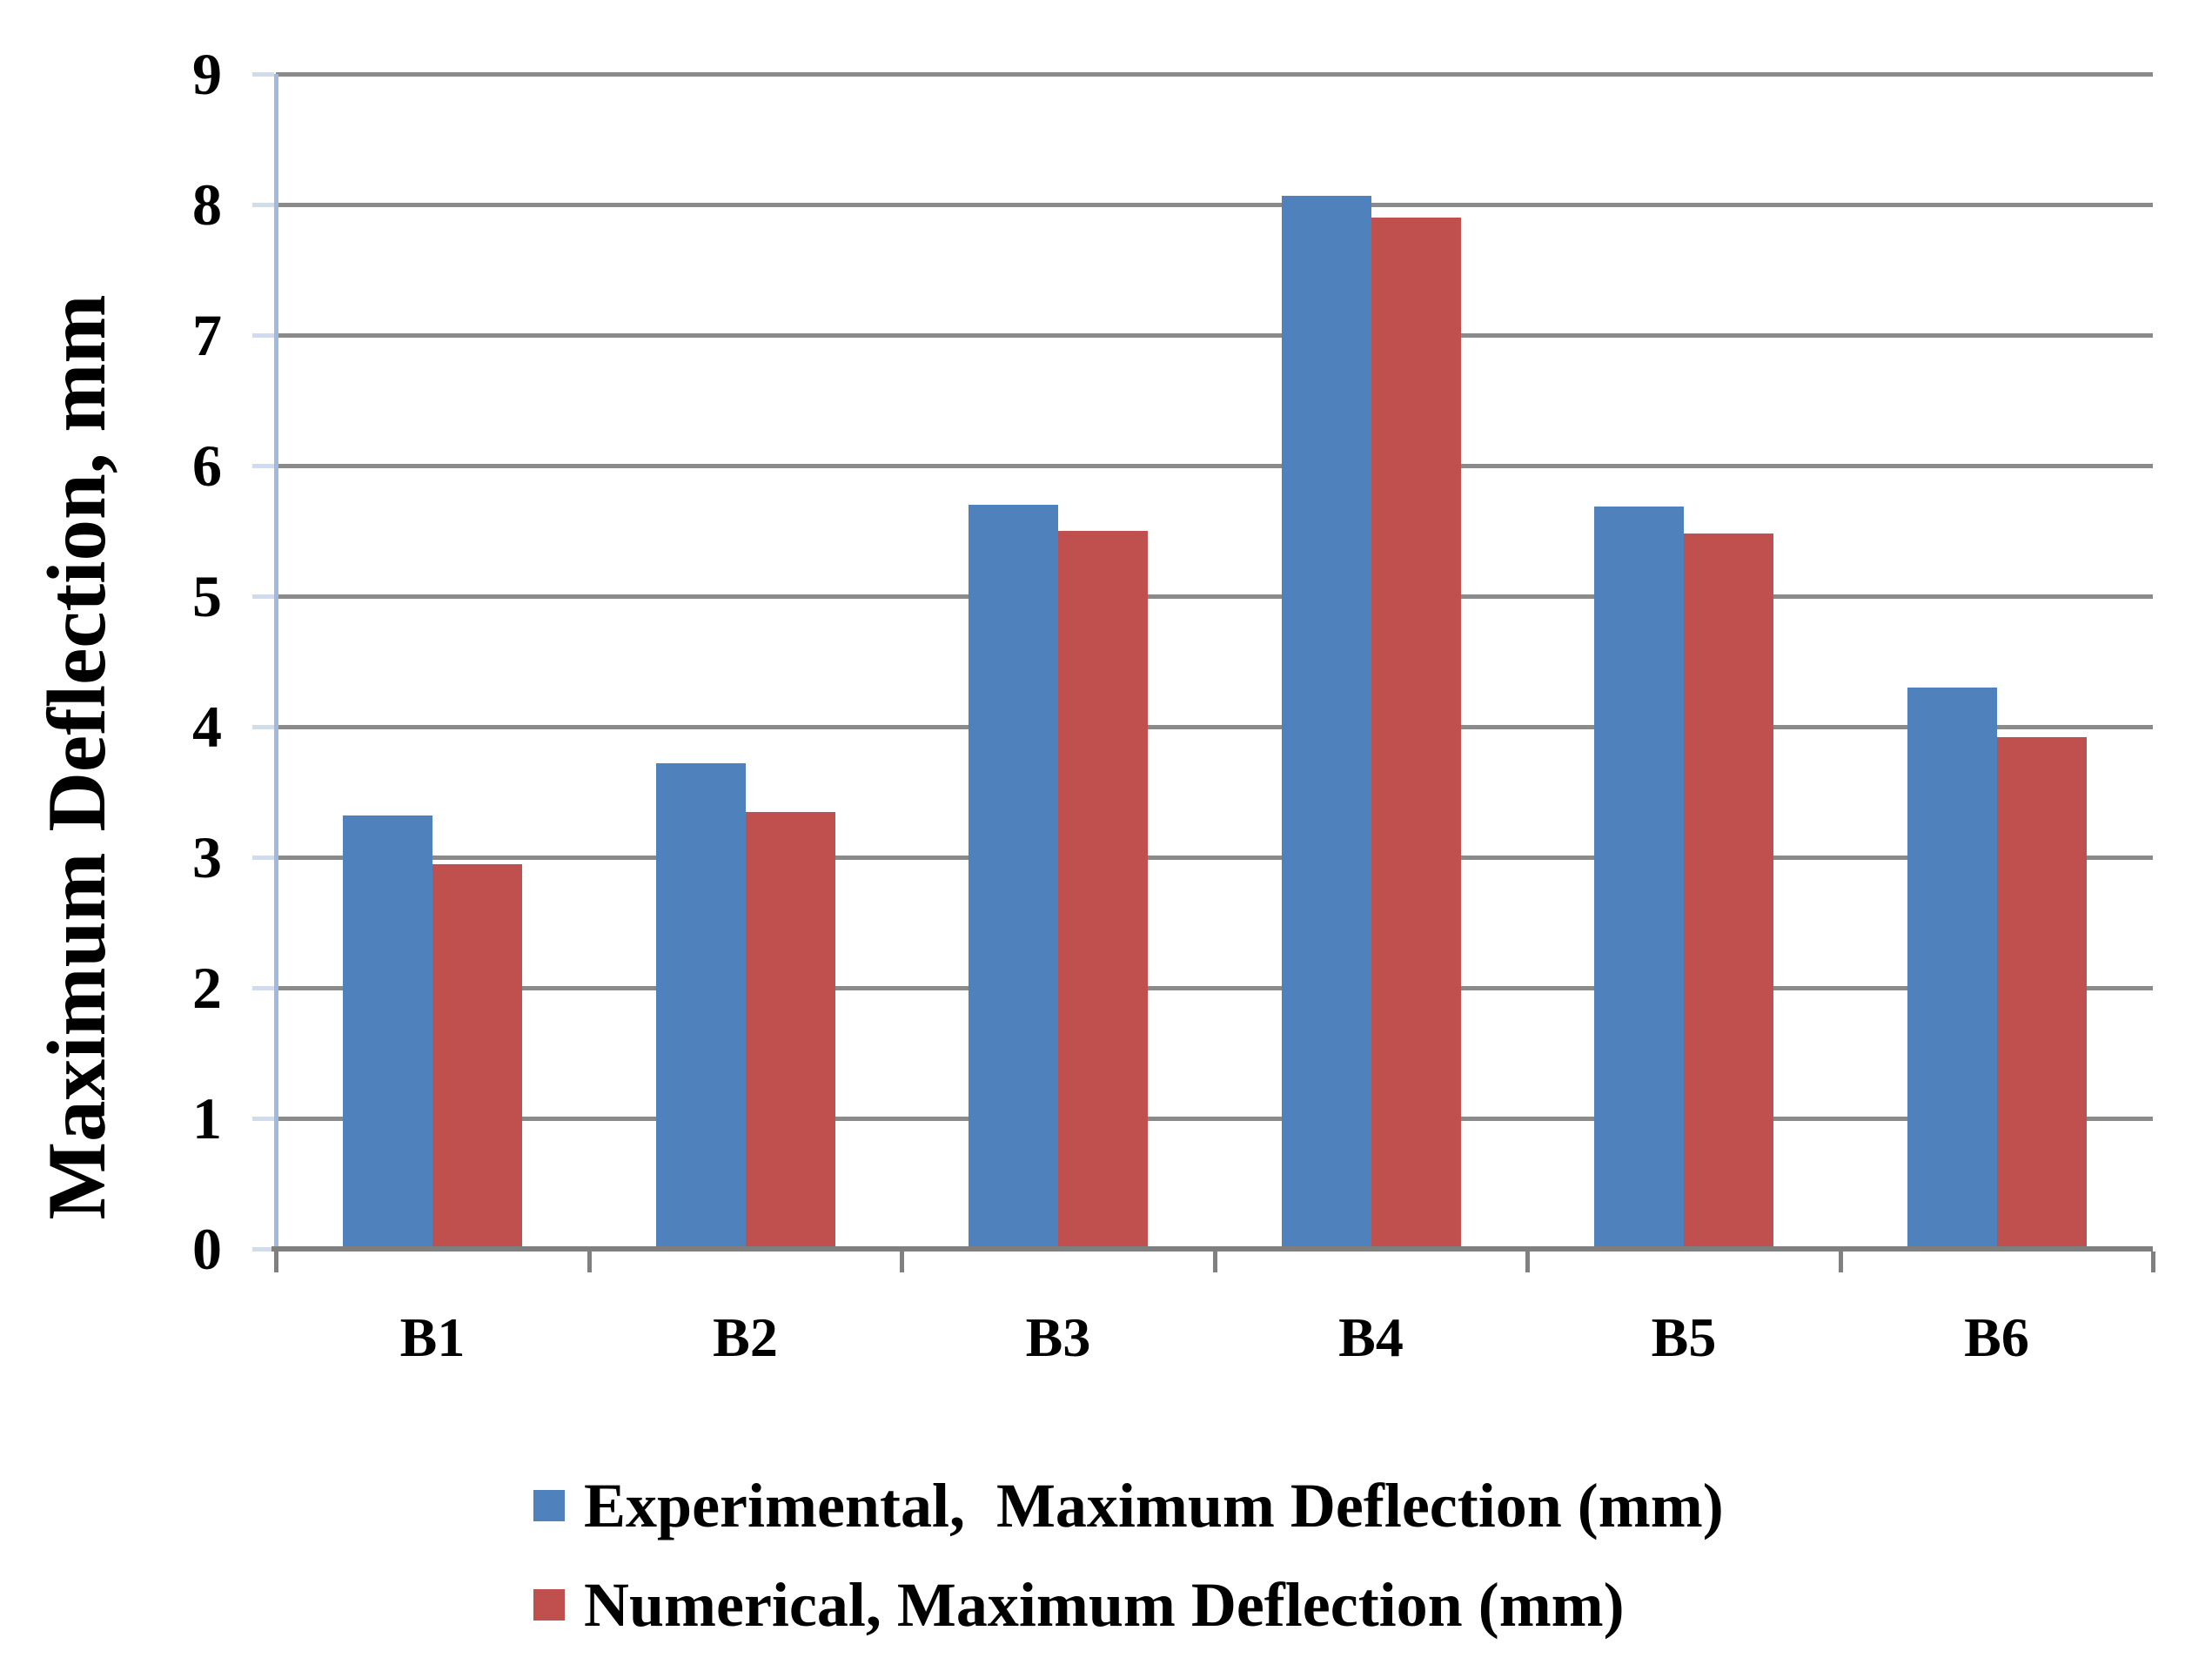 The image size is (2212, 1671). Describe the element at coordinates (1371, 1337) in the screenshot. I see `x-axis-label-B4: B4` at that location.